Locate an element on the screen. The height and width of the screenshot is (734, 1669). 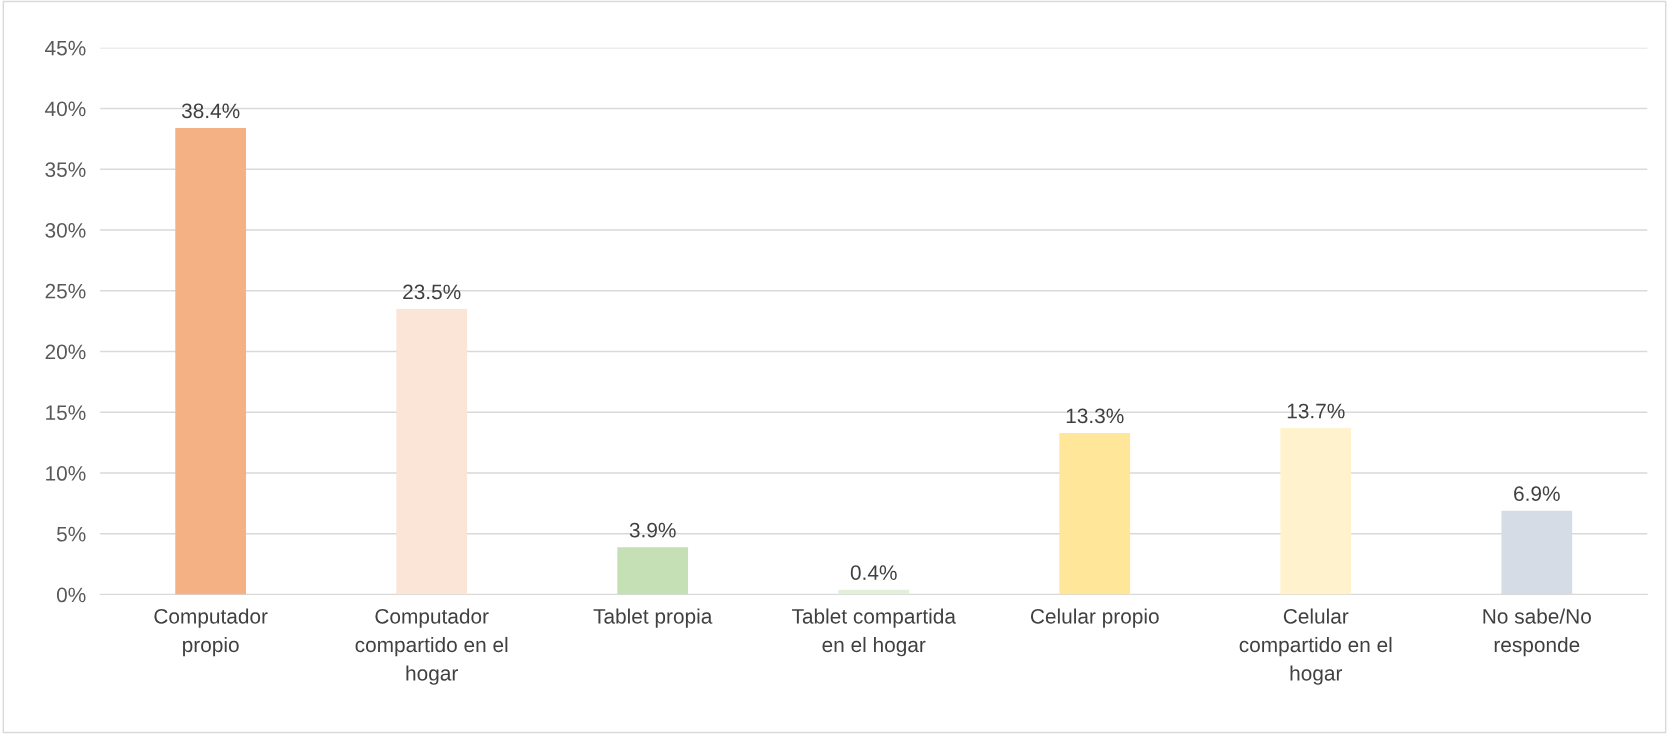
data-label: 38.4% is located at coordinates (210, 111).